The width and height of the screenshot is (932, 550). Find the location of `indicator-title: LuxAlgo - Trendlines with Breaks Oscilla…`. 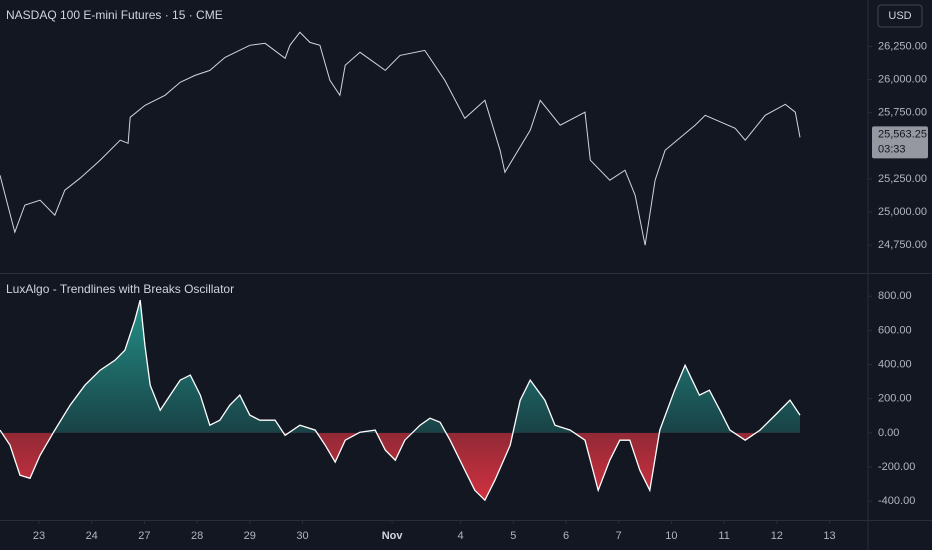

indicator-title: LuxAlgo - Trendlines with Breaks Oscilla… is located at coordinates (120, 289).